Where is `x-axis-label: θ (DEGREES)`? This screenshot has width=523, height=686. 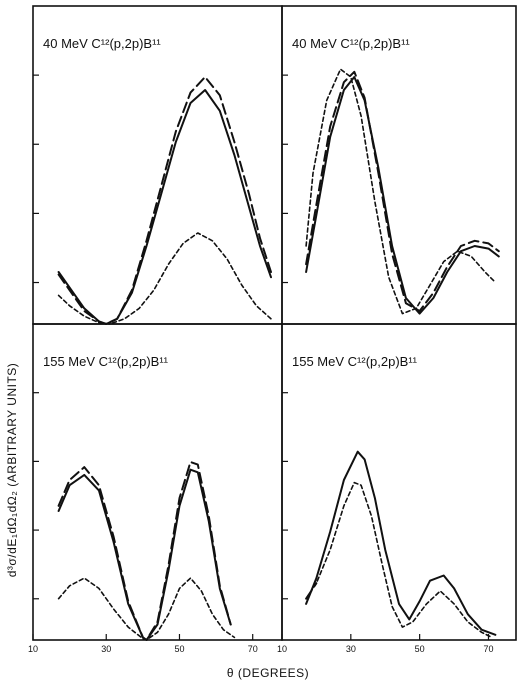 x-axis-label: θ (DEGREES) is located at coordinates (268, 673).